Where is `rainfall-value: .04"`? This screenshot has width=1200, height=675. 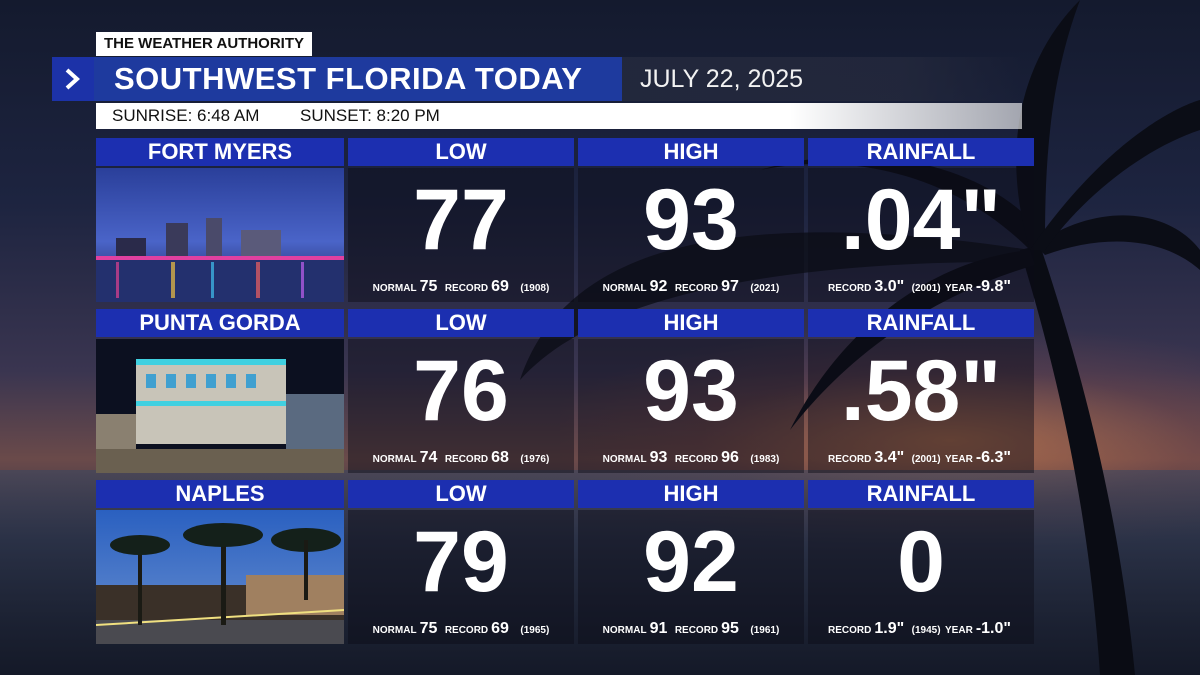 rainfall-value: .04" is located at coordinates (921, 220).